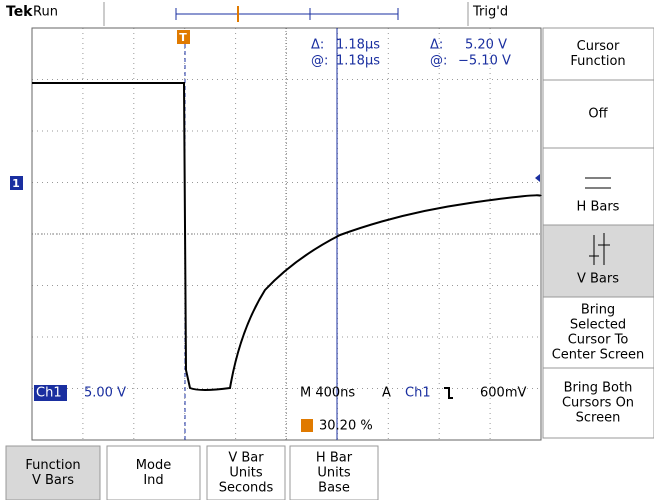  What do you see at coordinates (334, 488) in the screenshot?
I see `menu-label: Base` at bounding box center [334, 488].